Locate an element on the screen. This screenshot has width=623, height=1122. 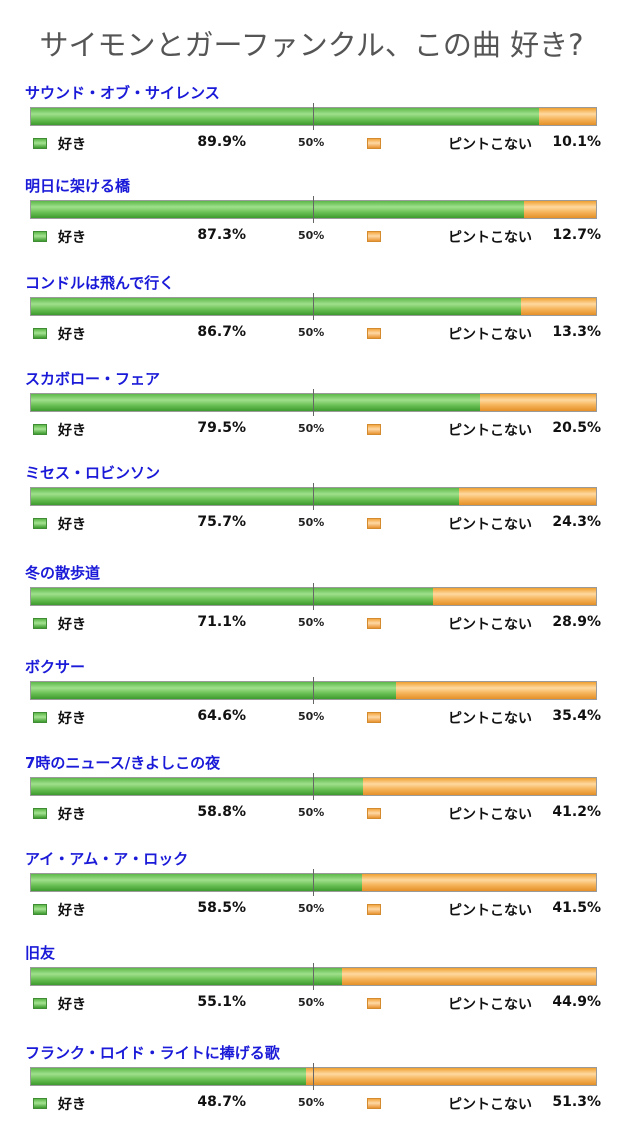
song-title: スカボロー・フェア is located at coordinates (93, 379).